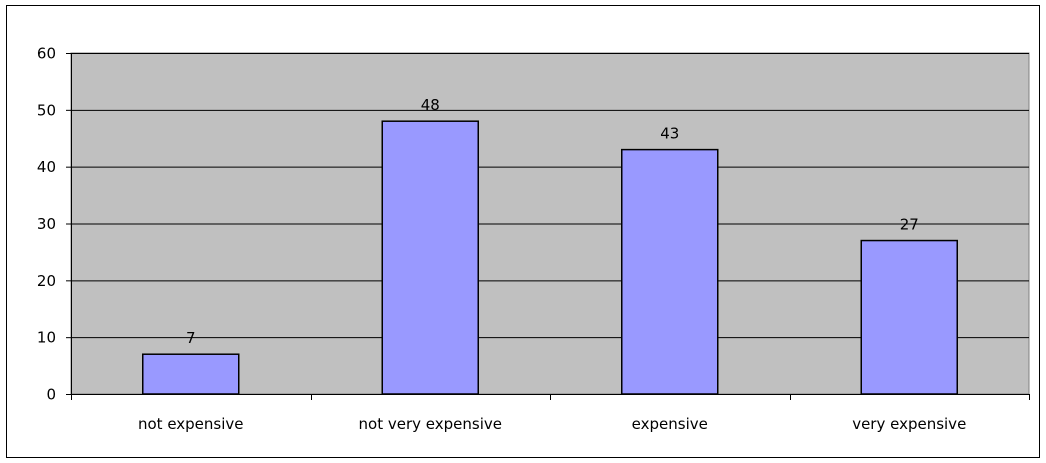 The width and height of the screenshot is (1046, 463). What do you see at coordinates (46, 281) in the screenshot?
I see `y-tick-label: 20` at bounding box center [46, 281].